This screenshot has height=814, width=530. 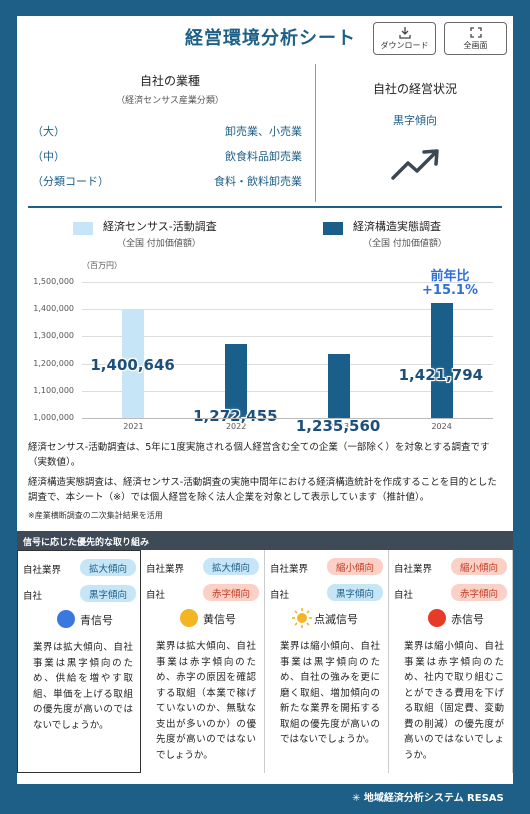 What do you see at coordinates (48, 156) in the screenshot?
I see `industry-row-key: （中）` at bounding box center [48, 156].